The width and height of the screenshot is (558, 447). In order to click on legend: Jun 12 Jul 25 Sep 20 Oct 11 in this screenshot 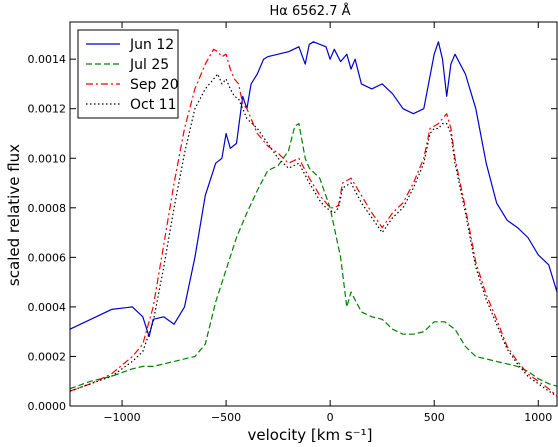, I will do `click(128, 74)`.